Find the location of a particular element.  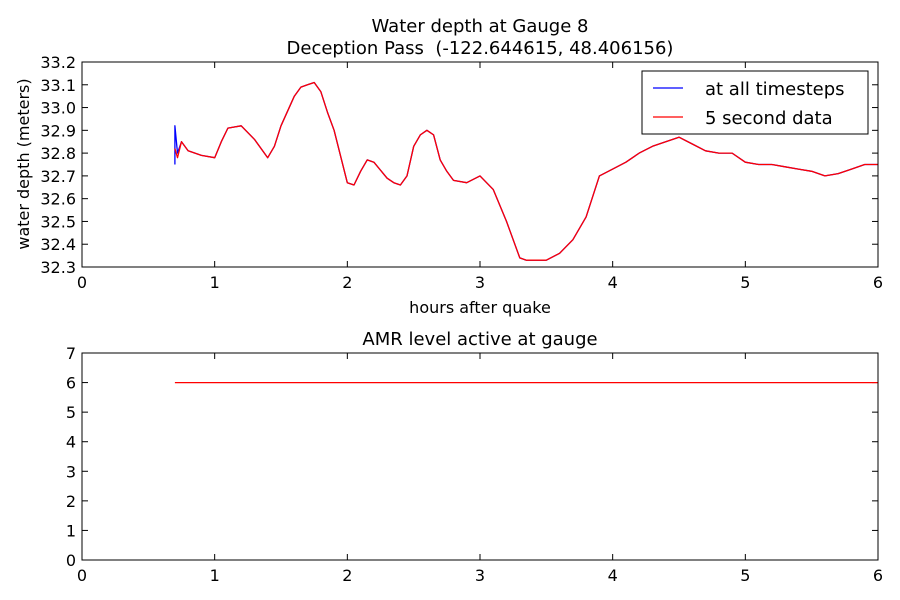

amr-x-tick-label: 6 is located at coordinates (878, 575).